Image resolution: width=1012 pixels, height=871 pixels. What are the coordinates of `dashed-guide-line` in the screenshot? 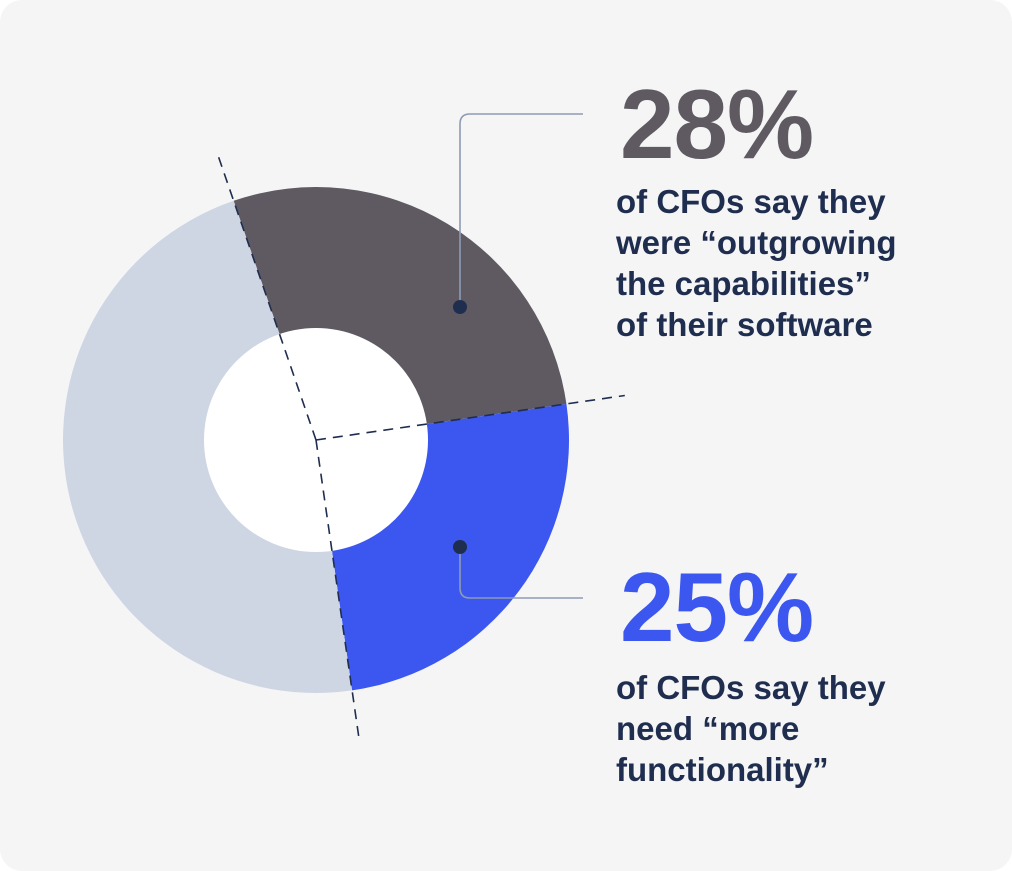 It's located at (470, 417).